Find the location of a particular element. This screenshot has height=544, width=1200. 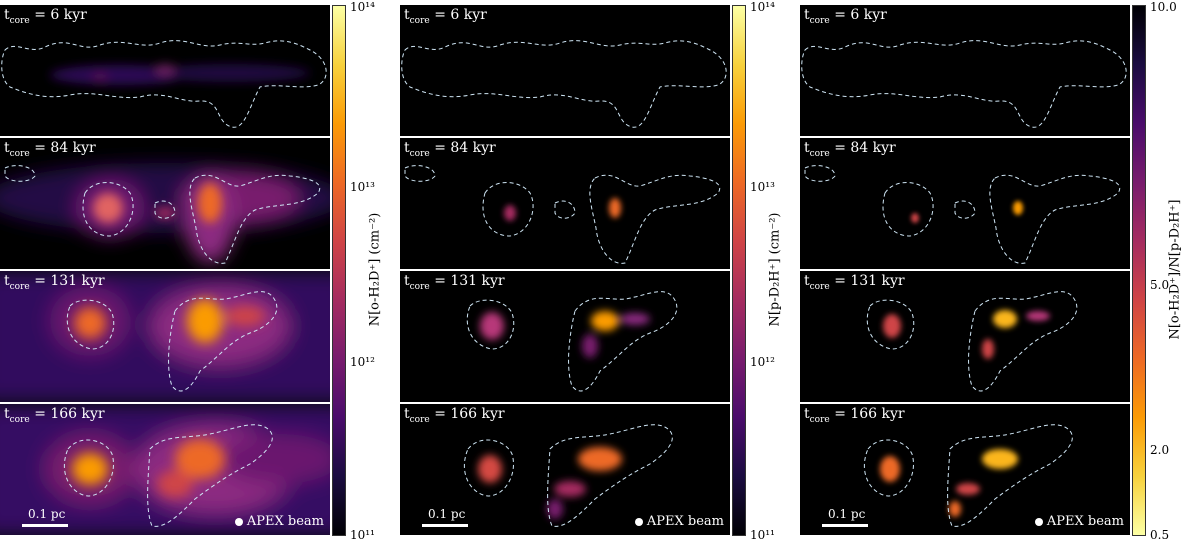

panel-ratio-t1: tcore = 6 kyr is located at coordinates (965, 71).